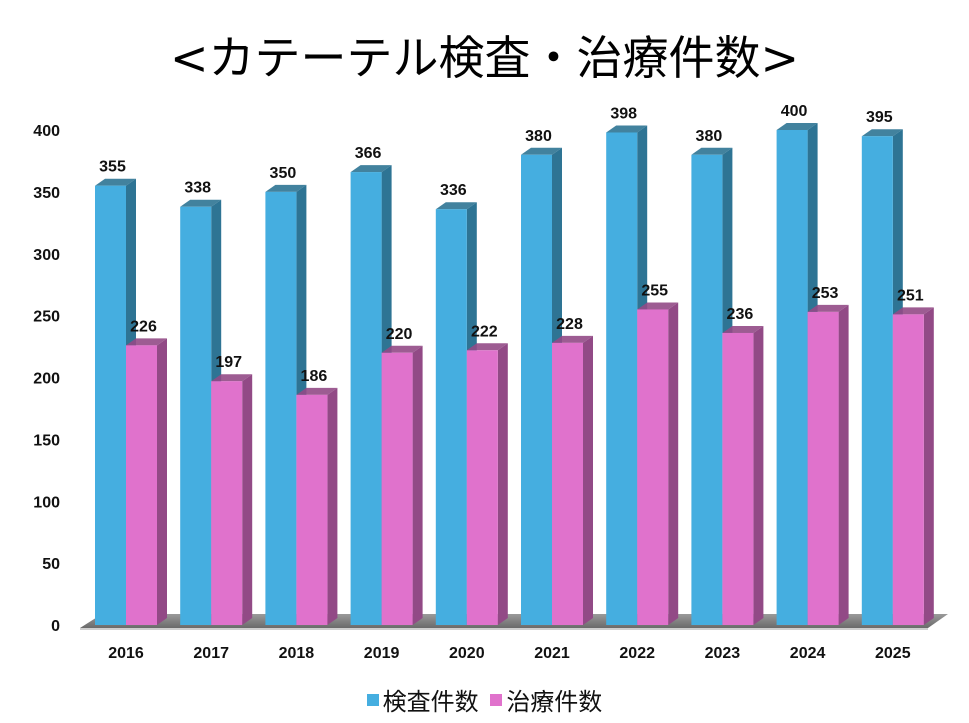 The width and height of the screenshot is (969, 723). Describe the element at coordinates (504, 629) in the screenshot. I see `chart-floor-edge` at that location.